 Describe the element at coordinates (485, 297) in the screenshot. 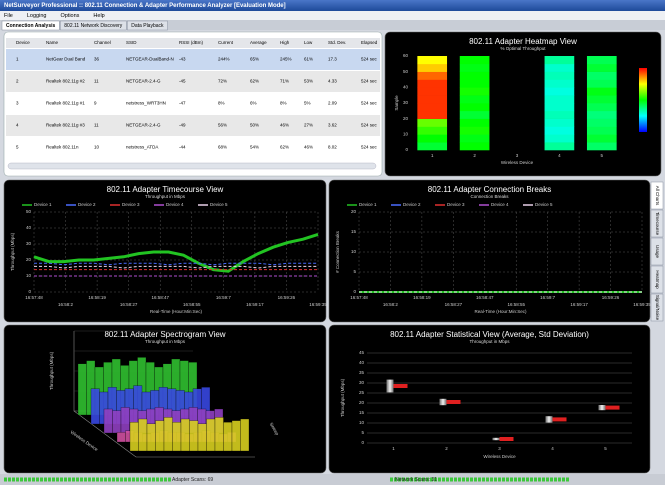

I see `x-tick-label: 16:58:47` at that location.